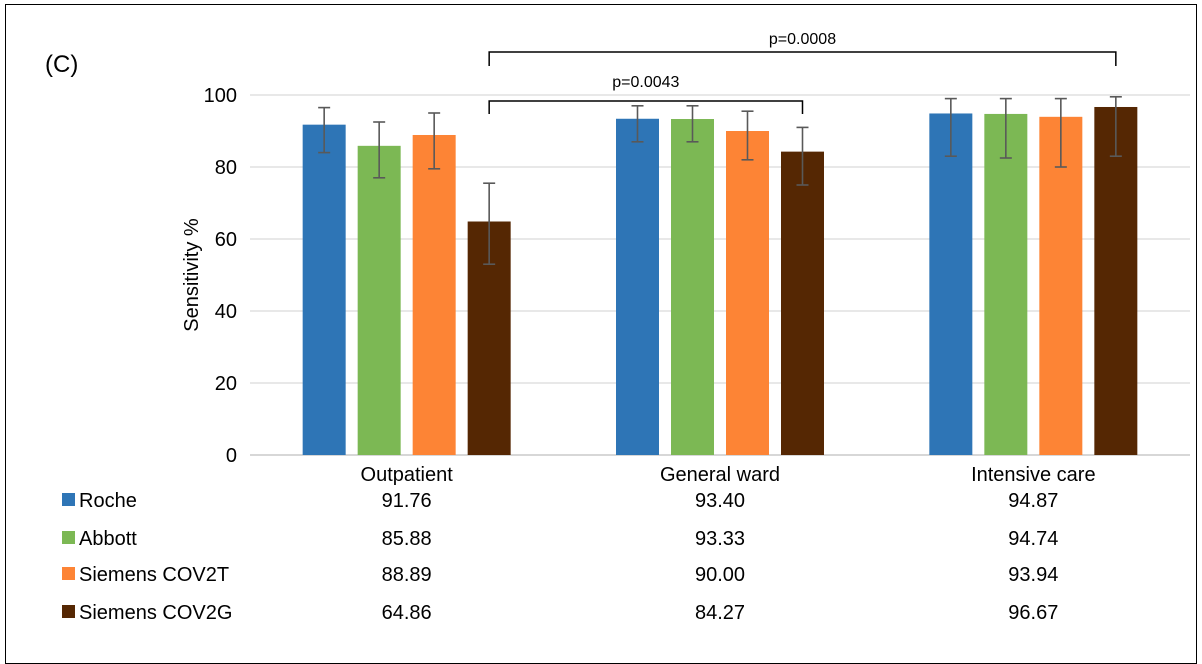 This screenshot has height=664, width=1202. What do you see at coordinates (747, 293) in the screenshot?
I see `bar-siemens-cov2t-general-ward` at bounding box center [747, 293].